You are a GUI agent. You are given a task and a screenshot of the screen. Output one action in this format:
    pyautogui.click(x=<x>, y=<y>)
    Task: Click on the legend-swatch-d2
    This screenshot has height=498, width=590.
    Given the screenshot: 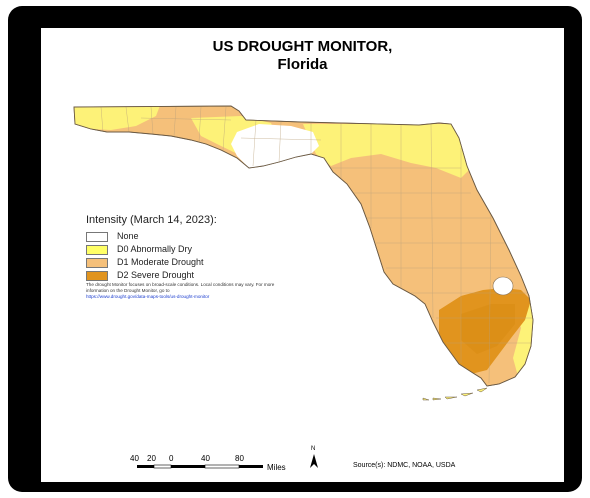 What is the action you would take?
    pyautogui.click(x=97, y=276)
    